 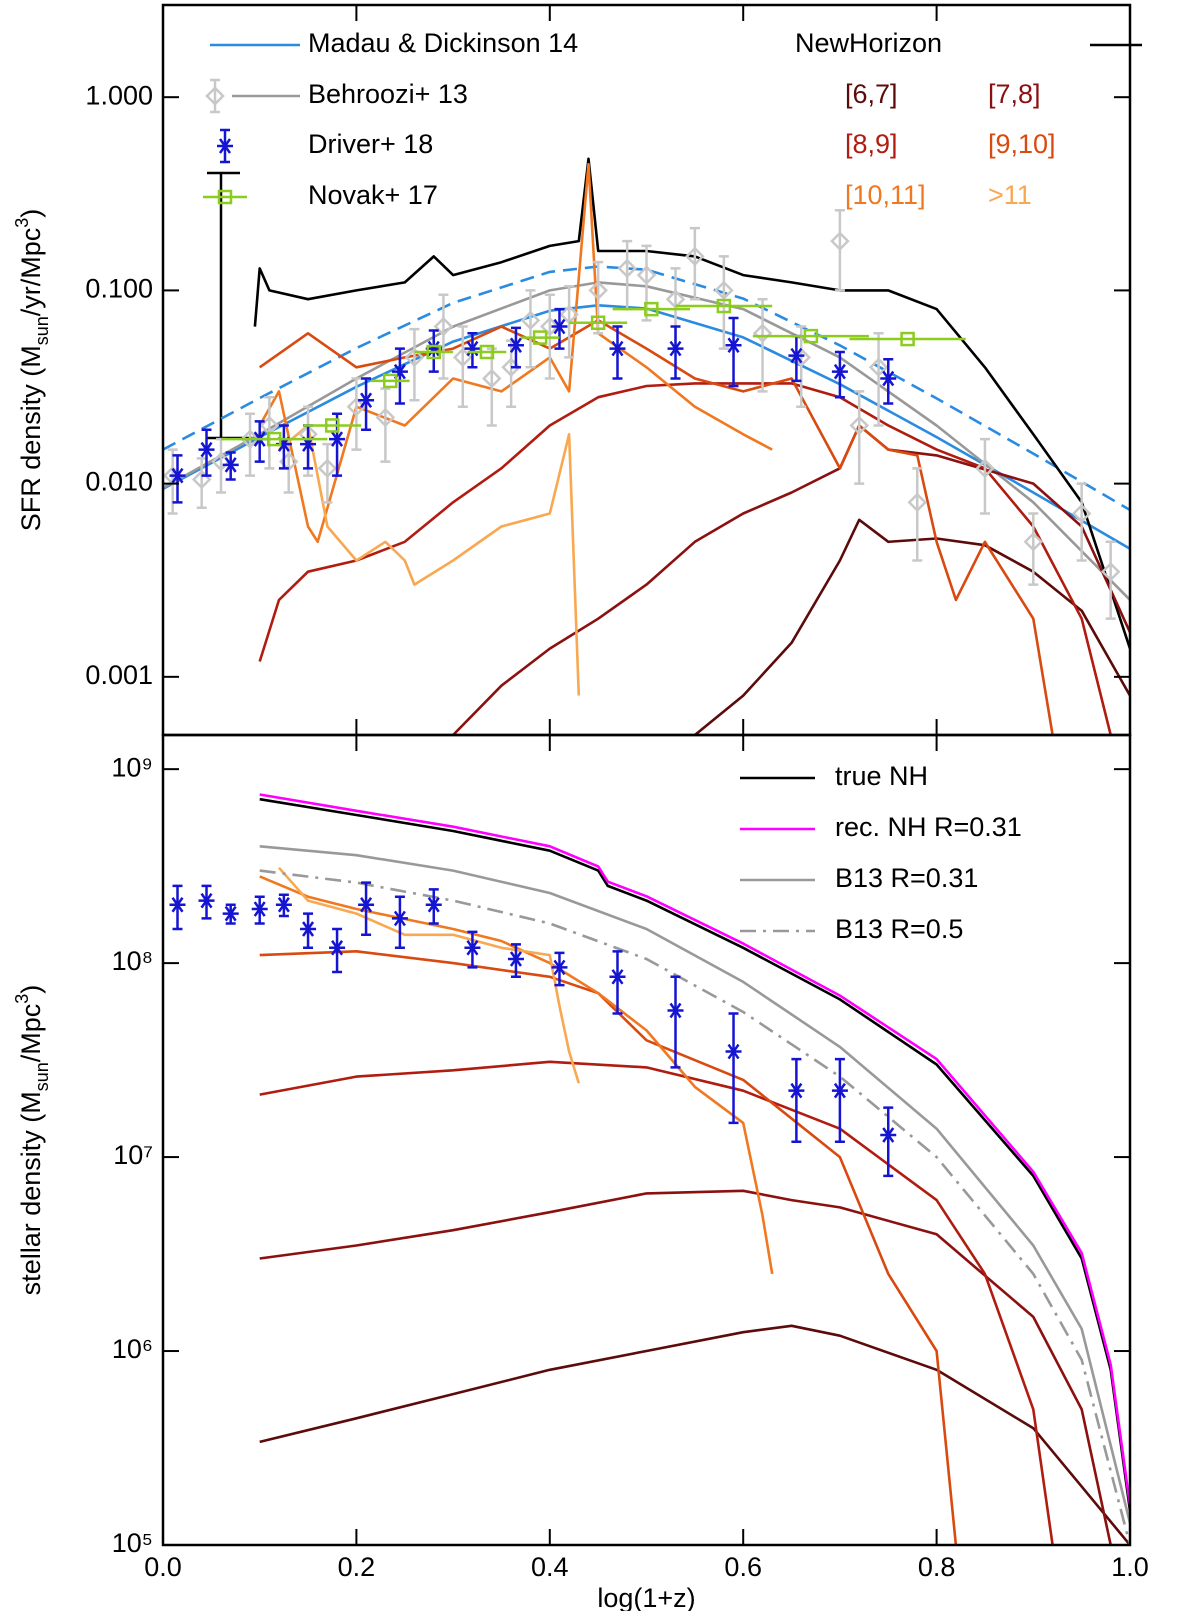 What do you see at coordinates (881, 776) in the screenshot?
I see `legend-label: true NH` at bounding box center [881, 776].